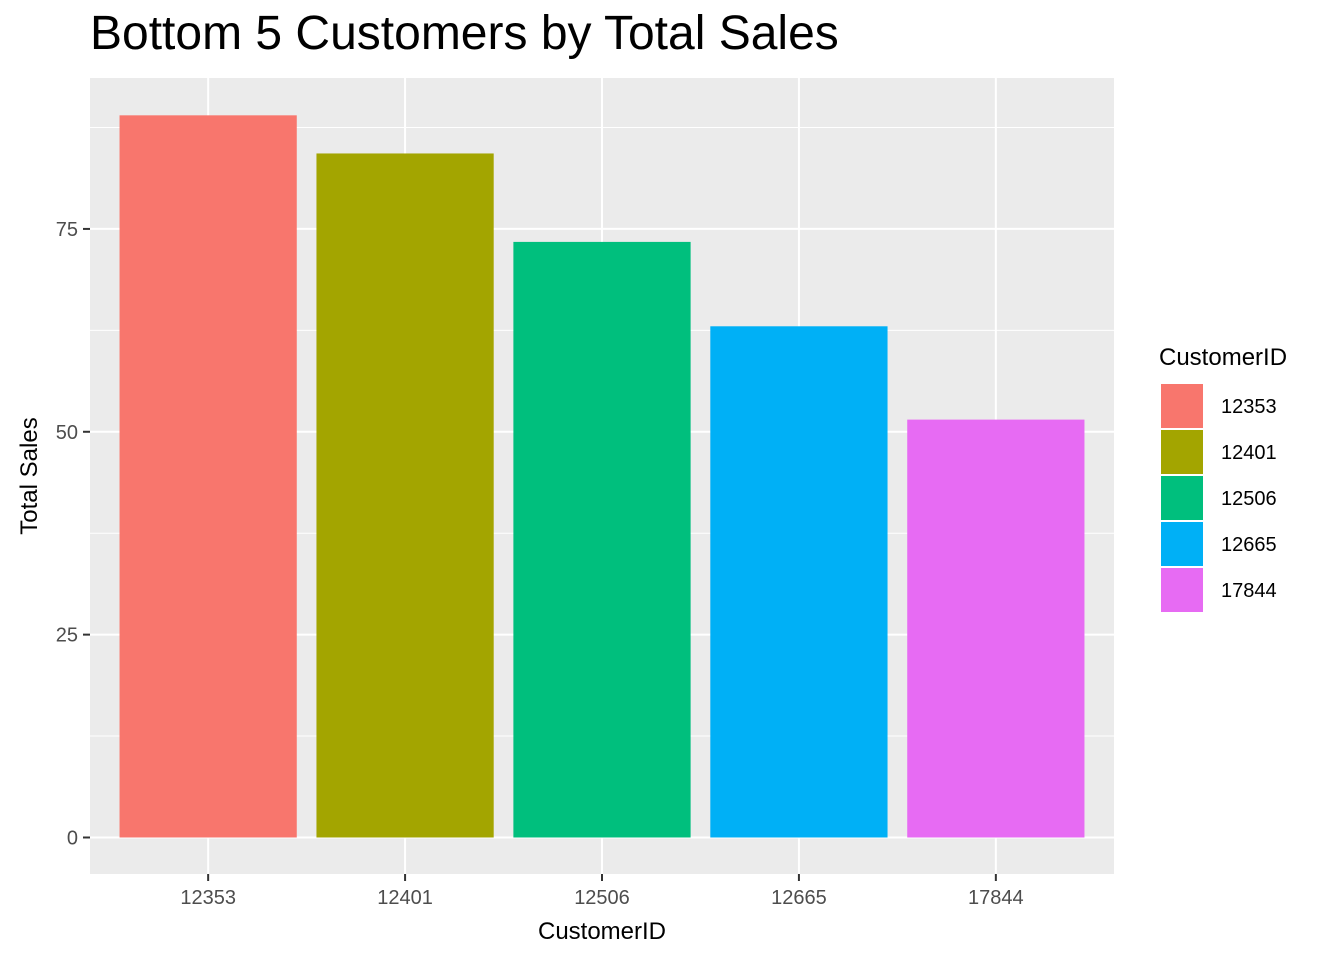 This screenshot has width=1344, height=960. I want to click on legend-label: 17844, so click(1249, 591).